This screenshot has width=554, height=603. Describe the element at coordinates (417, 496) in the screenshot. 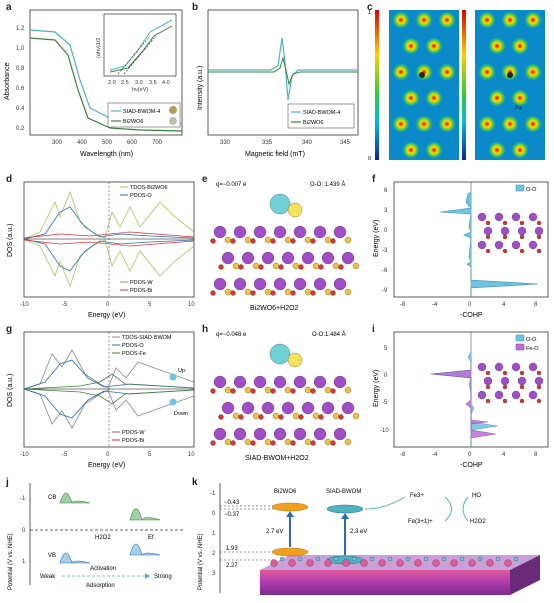

I see `fe3-label: Fe3+` at that location.